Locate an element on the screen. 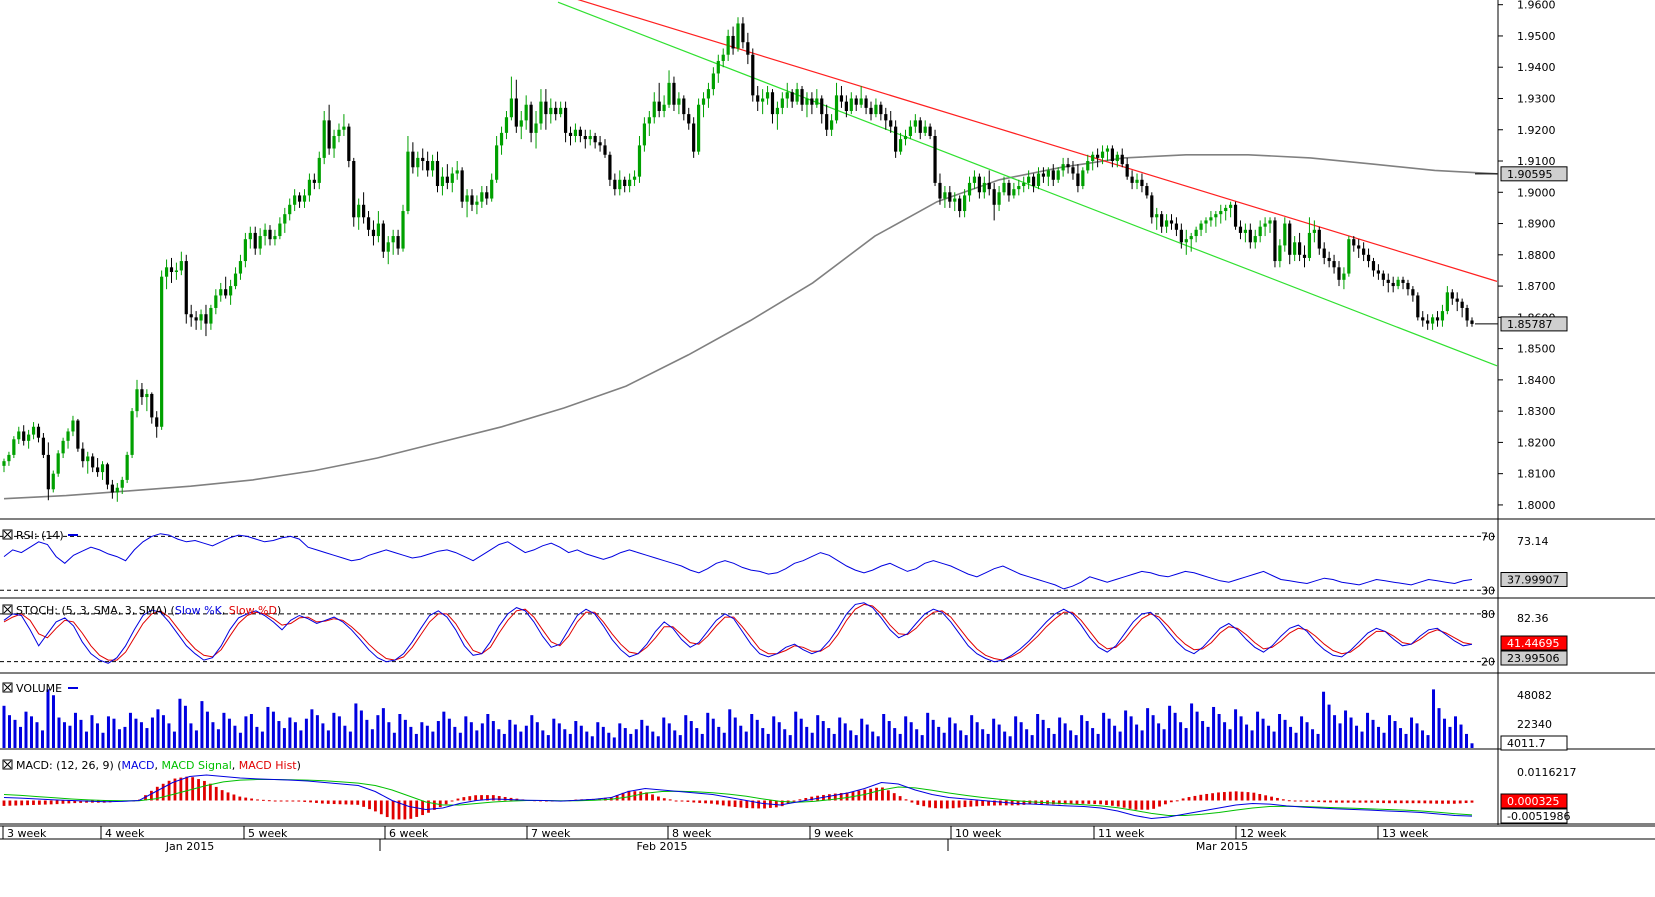 The height and width of the screenshot is (897, 1655). volume-value-label: 4011.7 is located at coordinates (1526, 743).